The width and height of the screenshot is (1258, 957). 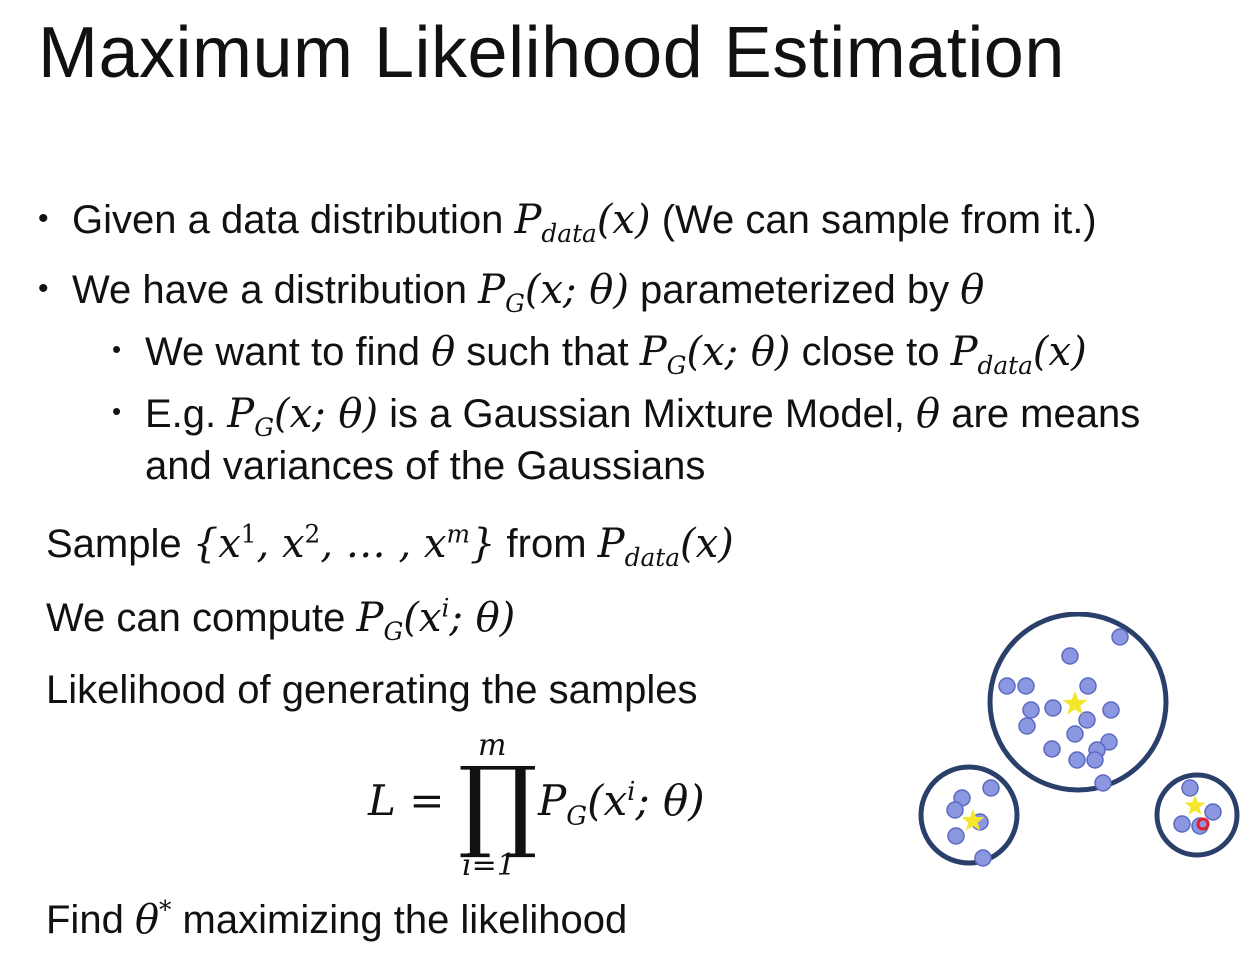 What do you see at coordinates (406, 800) in the screenshot?
I see `equation-lhs: L =` at bounding box center [406, 800].